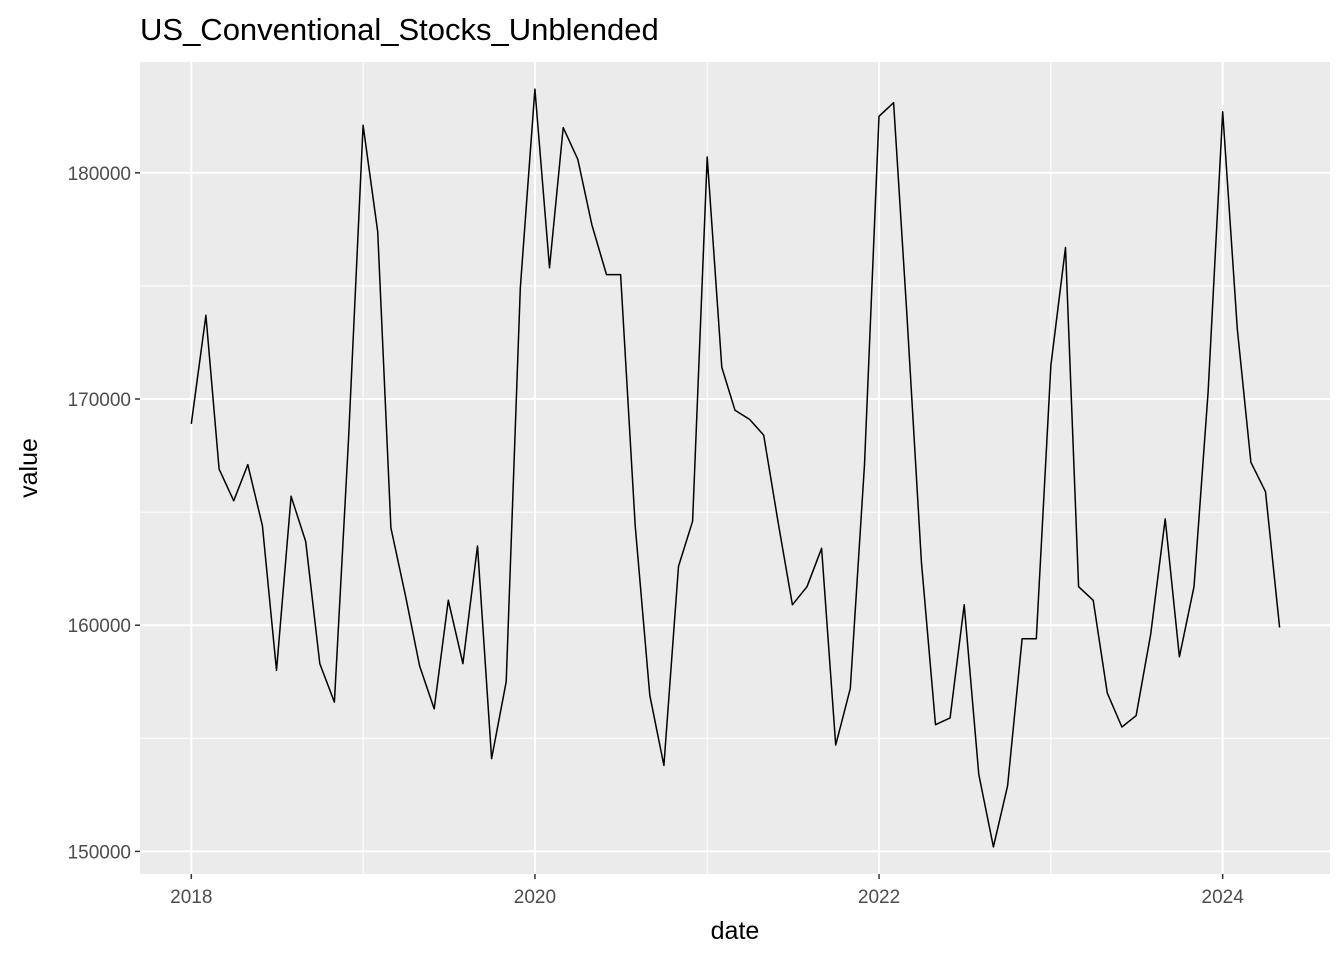 The width and height of the screenshot is (1344, 960). Describe the element at coordinates (735, 931) in the screenshot. I see `x-axis-title: date` at that location.